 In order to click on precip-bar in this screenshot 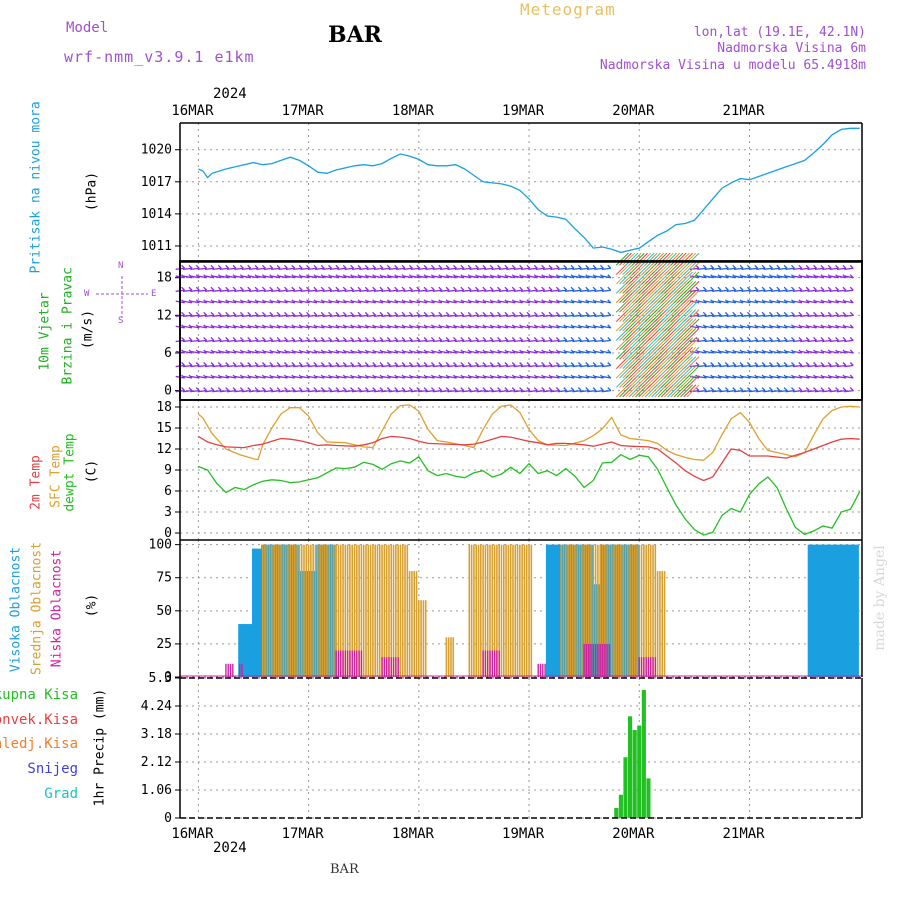, I will do `click(634, 774)`.